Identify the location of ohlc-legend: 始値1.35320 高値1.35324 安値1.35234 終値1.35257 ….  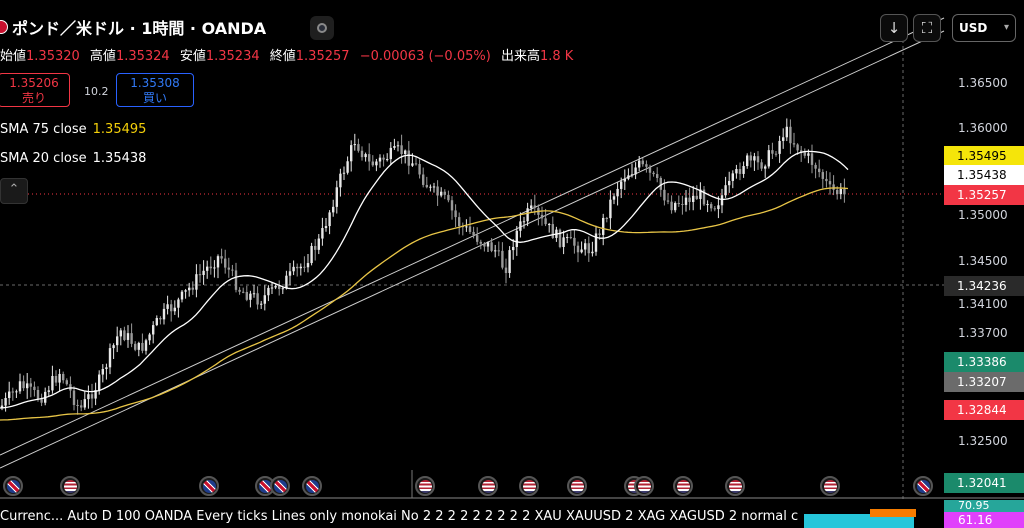
(289, 54).